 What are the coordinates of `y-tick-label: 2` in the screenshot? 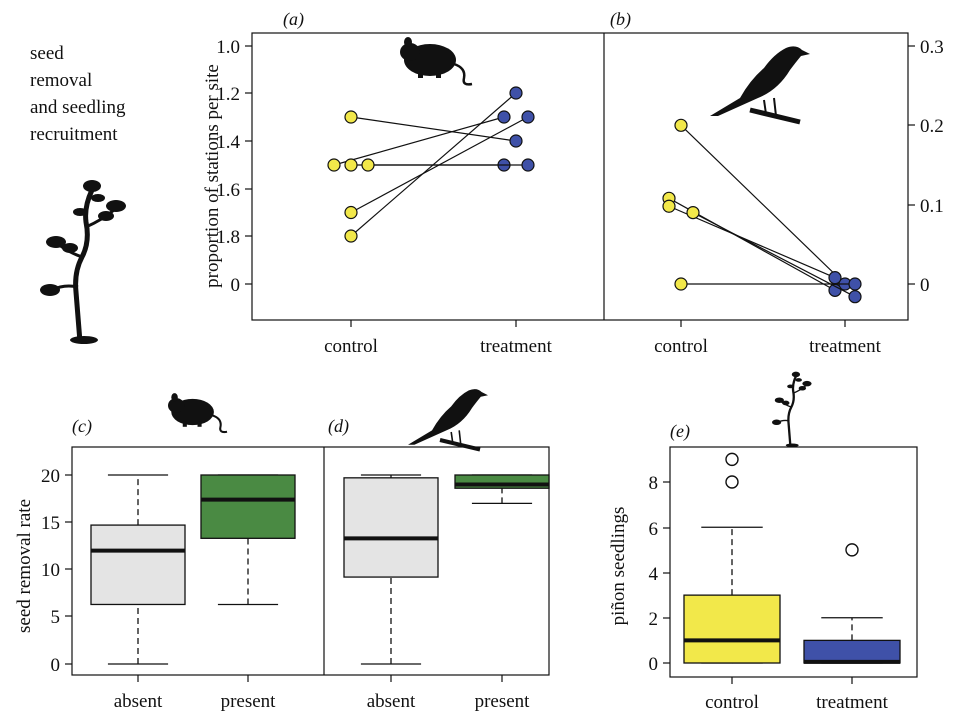 It's located at (654, 619).